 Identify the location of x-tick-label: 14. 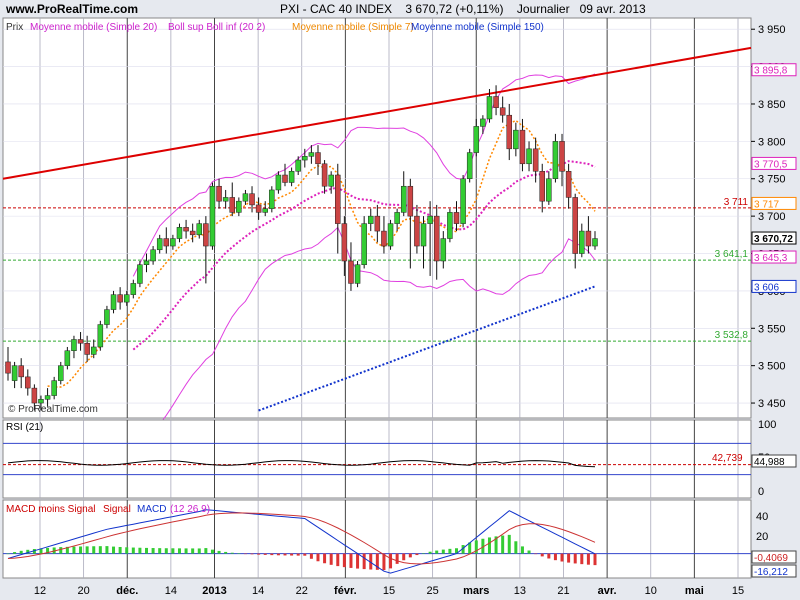
(171, 591).